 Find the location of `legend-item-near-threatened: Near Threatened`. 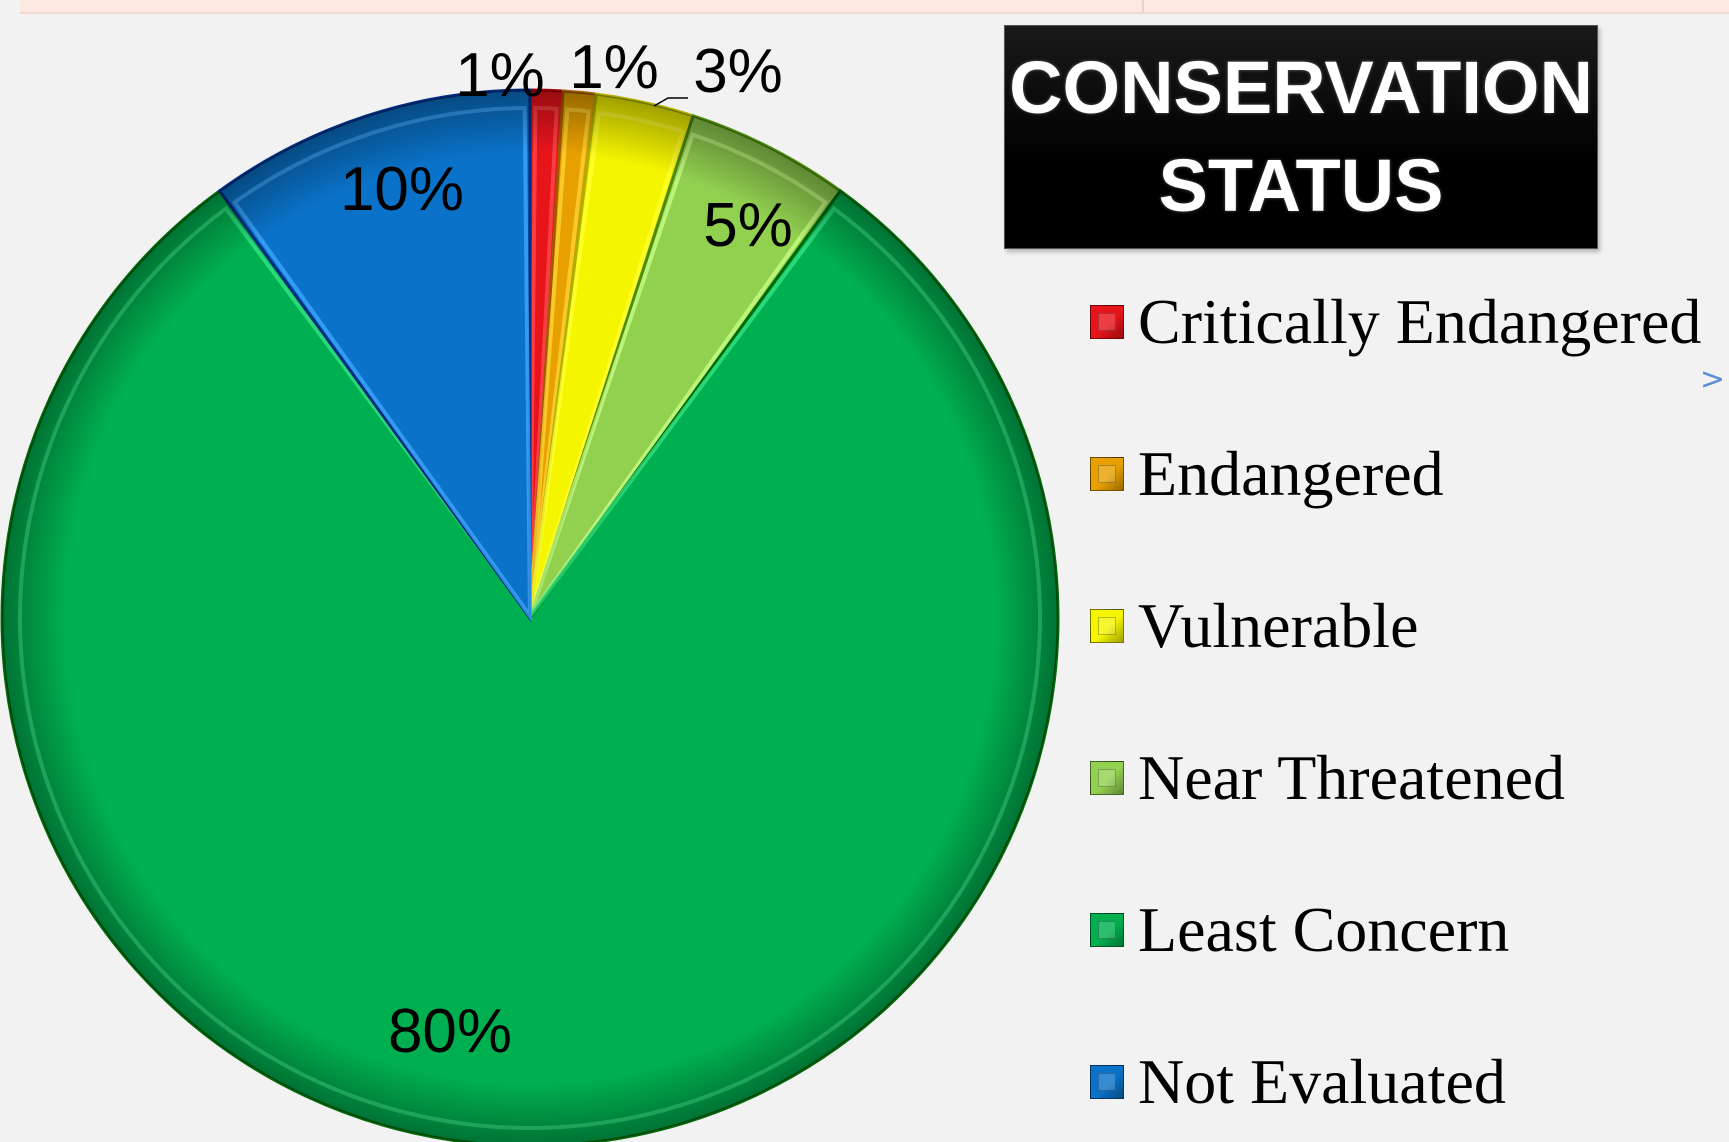

legend-item-near-threatened: Near Threatened is located at coordinates (1327, 778).